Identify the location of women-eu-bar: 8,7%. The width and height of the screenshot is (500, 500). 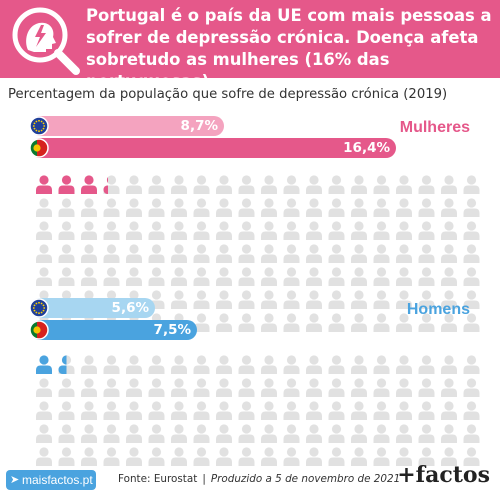
(127, 126).